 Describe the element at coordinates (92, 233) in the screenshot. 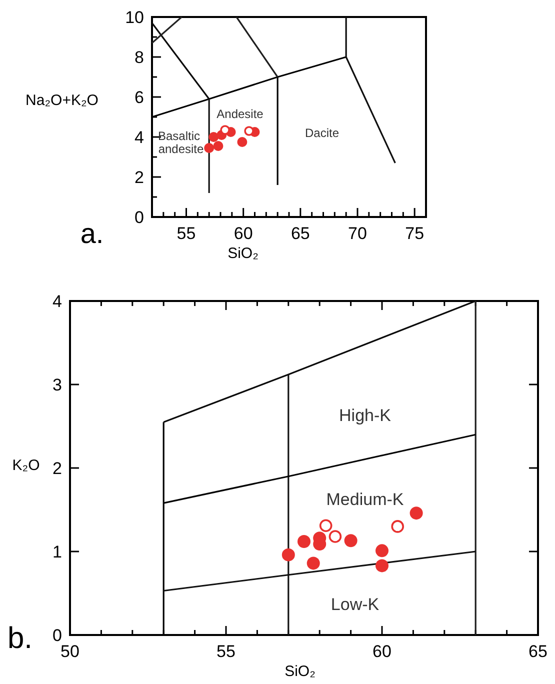

I see `text: a.` at that location.